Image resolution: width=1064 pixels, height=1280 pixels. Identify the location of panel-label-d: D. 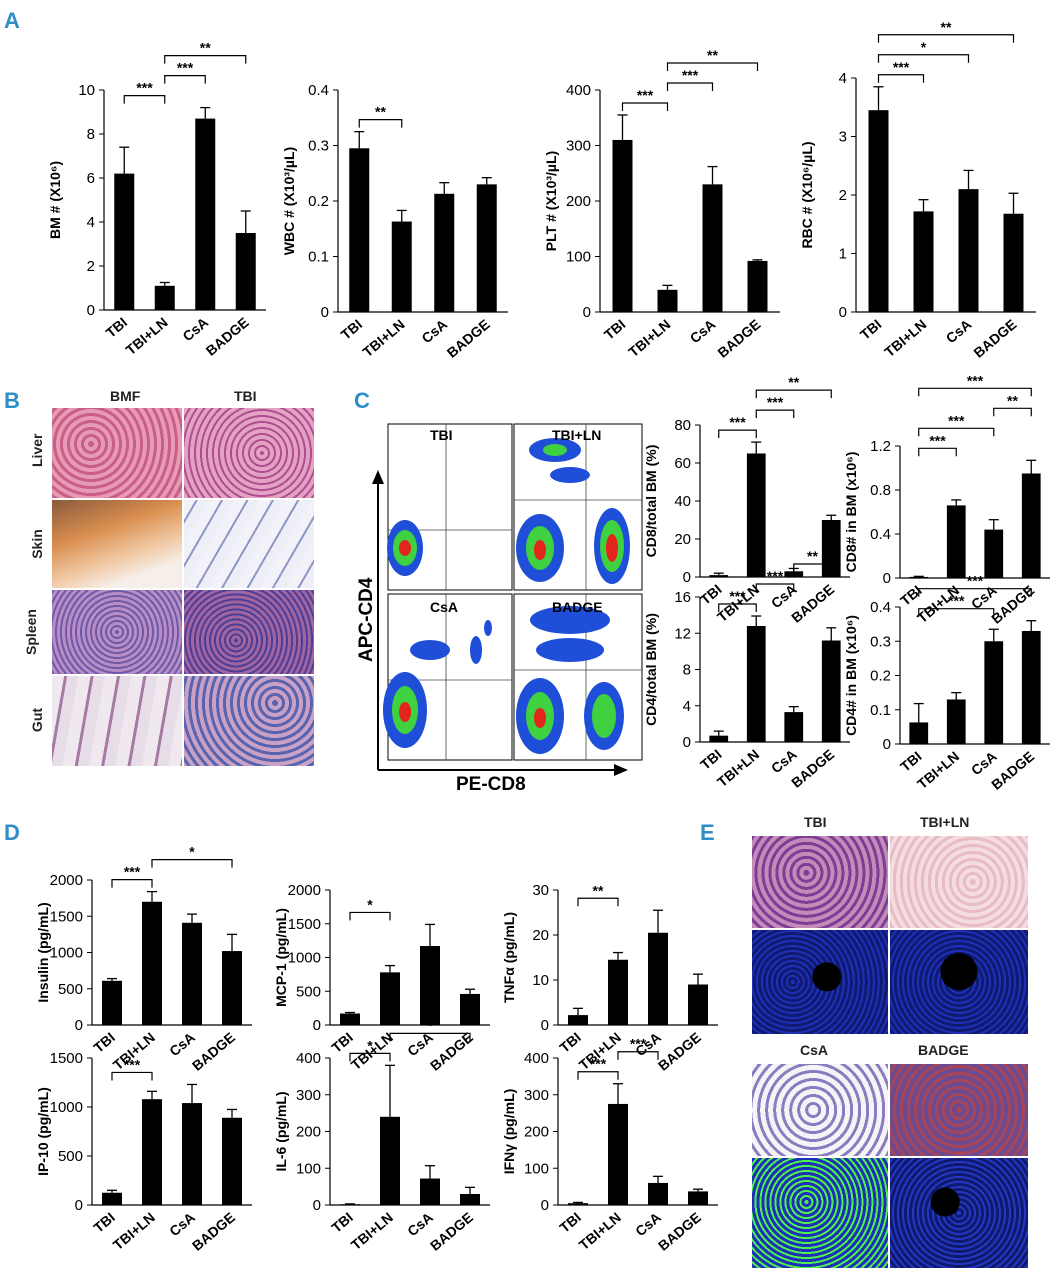
(12, 832).